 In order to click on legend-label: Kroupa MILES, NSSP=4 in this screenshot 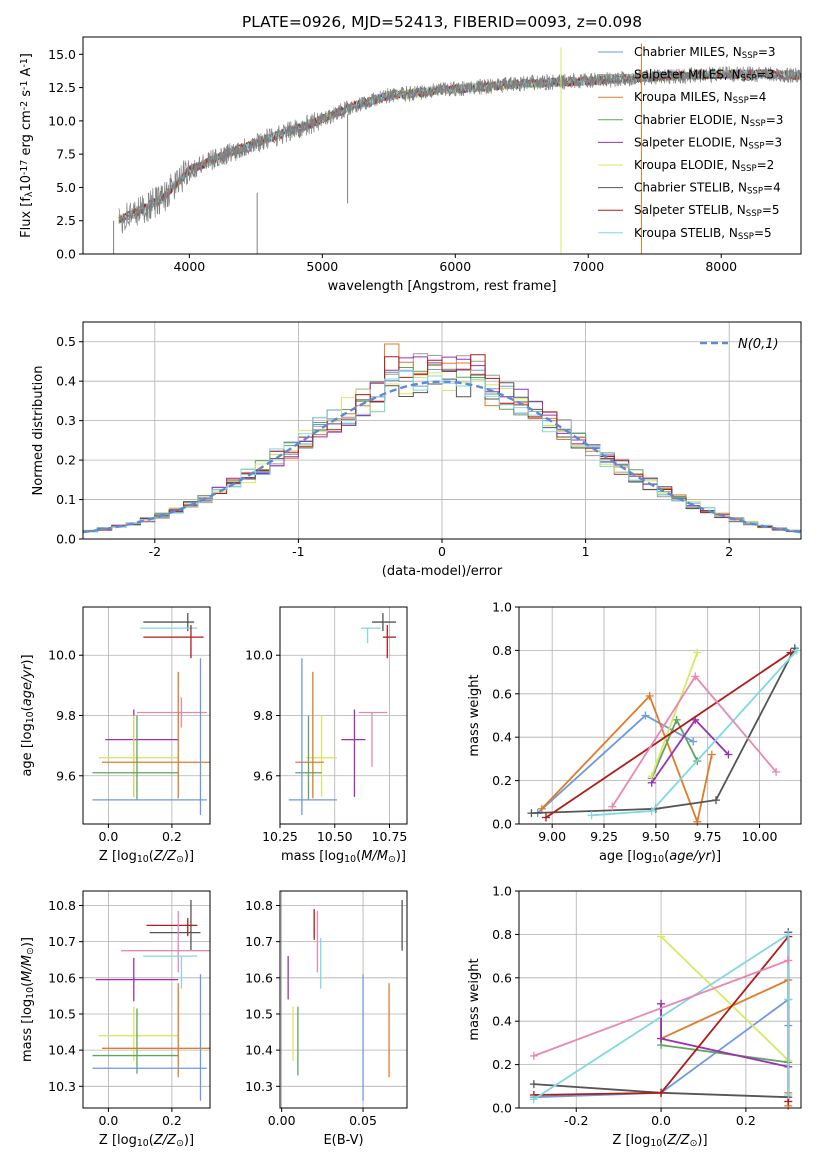, I will do `click(700, 98)`.